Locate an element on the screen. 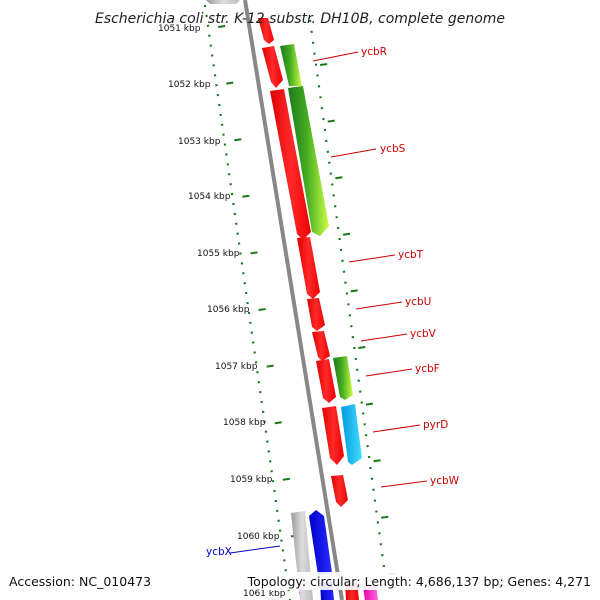 This screenshot has width=600, height=600. connector-ycbW is located at coordinates (404, 484).